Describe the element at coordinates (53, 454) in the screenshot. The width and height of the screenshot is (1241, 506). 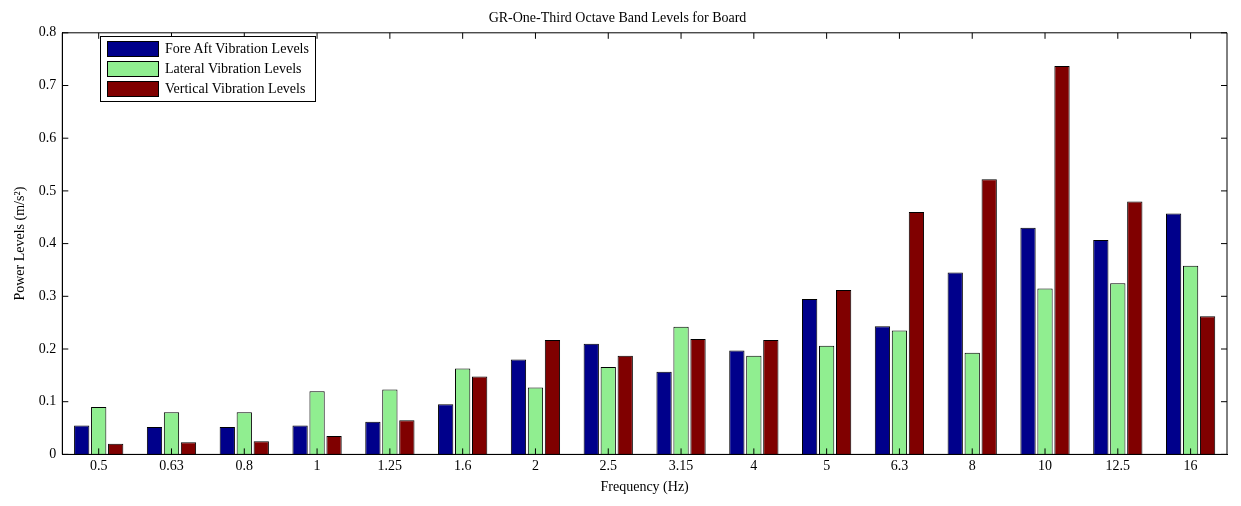
I see `y-tick-label: 0` at that location.